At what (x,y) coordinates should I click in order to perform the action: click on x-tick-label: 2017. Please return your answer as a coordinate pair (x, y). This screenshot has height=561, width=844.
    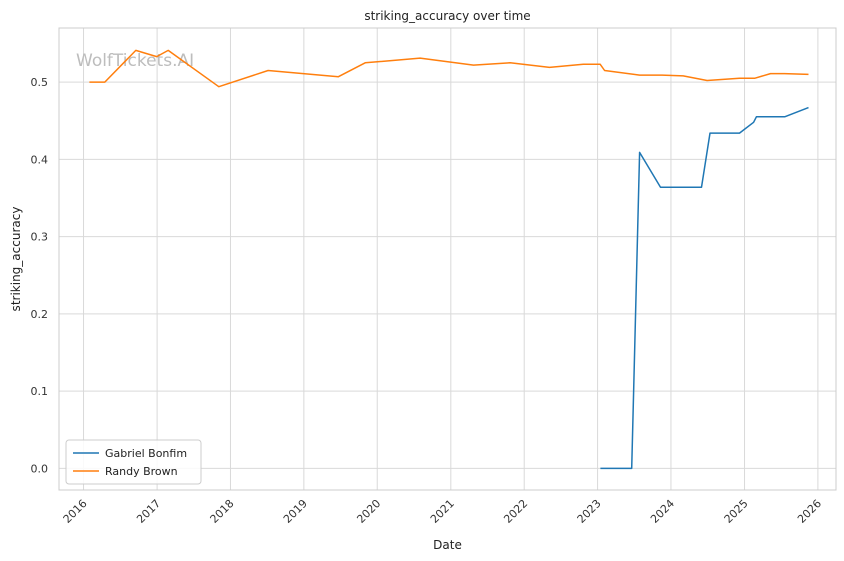
    Looking at the image, I should click on (148, 511).